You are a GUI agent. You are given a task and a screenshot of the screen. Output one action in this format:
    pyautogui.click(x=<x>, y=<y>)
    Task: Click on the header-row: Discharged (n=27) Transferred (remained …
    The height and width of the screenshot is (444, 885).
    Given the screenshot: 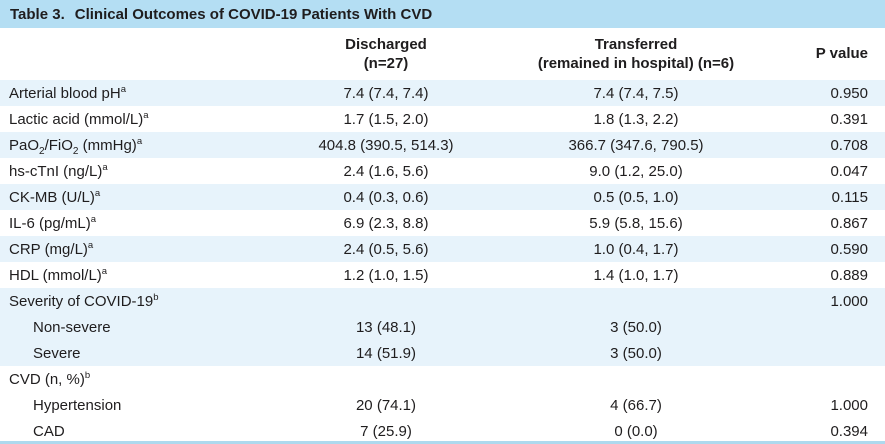 What is the action you would take?
    pyautogui.click(x=442, y=54)
    